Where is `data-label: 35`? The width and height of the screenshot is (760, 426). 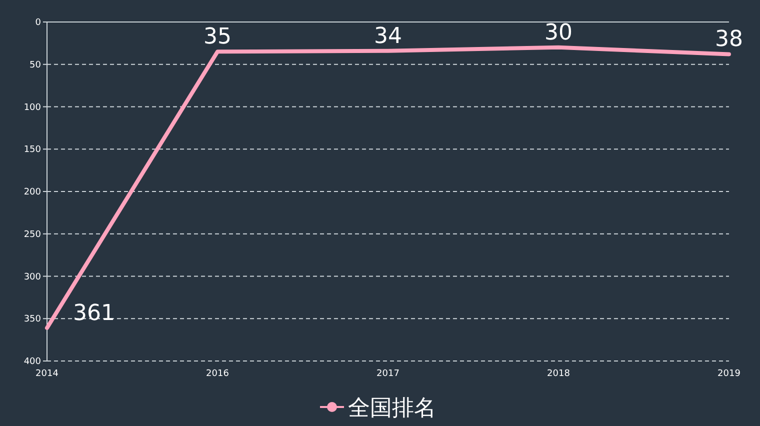 data-label: 35 is located at coordinates (218, 37).